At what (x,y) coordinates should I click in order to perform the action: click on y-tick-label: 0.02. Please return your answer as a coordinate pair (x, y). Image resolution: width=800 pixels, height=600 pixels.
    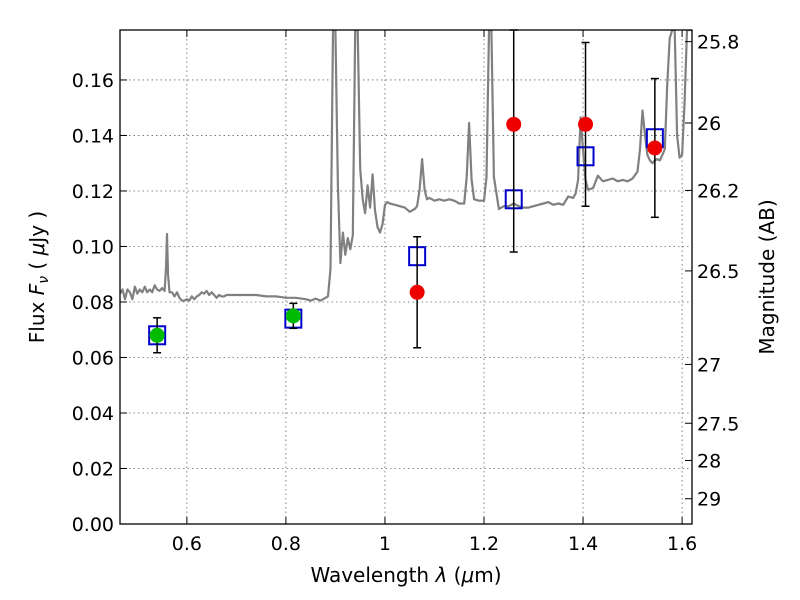
    Looking at the image, I should click on (93, 469).